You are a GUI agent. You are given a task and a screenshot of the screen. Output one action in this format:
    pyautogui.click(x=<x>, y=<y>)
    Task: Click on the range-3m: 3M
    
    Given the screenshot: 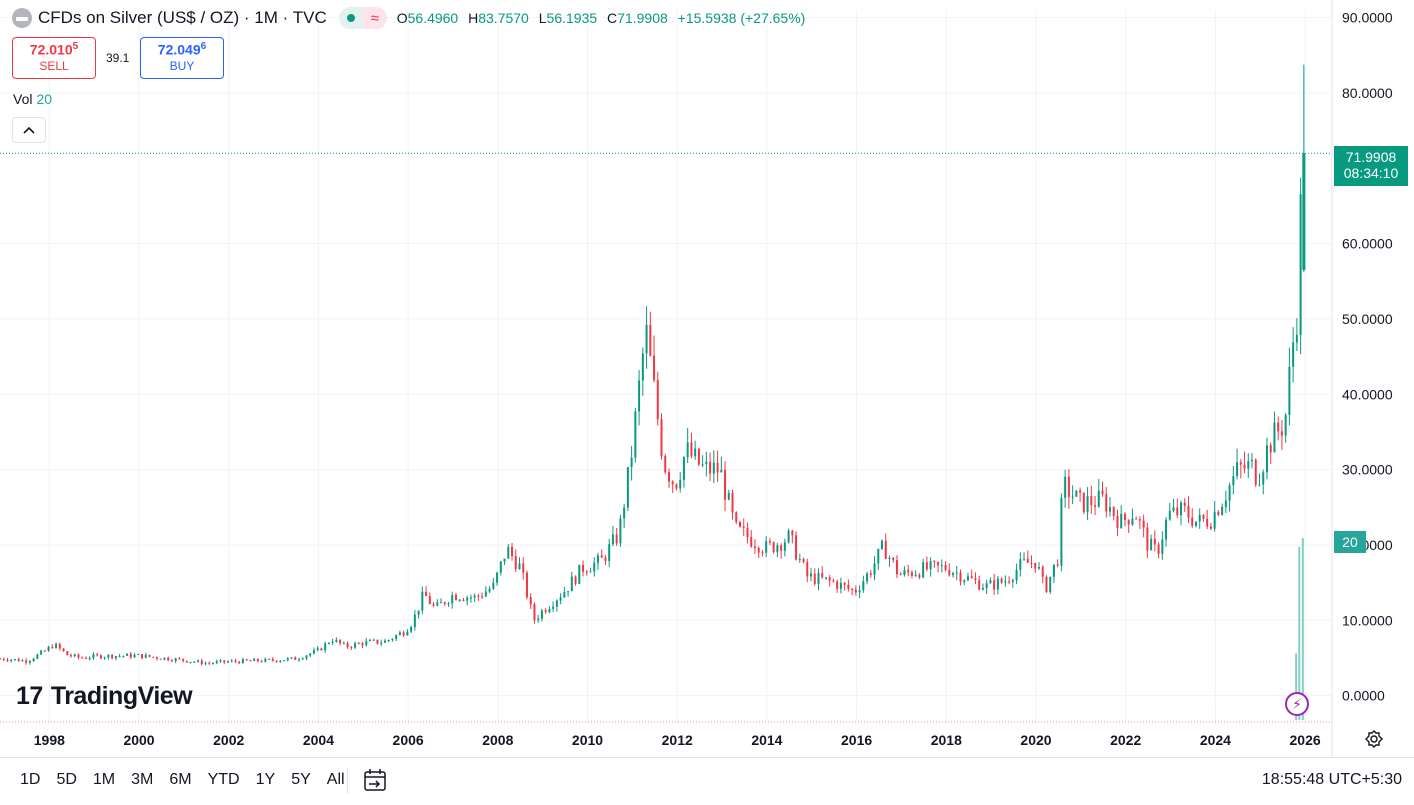 What is the action you would take?
    pyautogui.click(x=142, y=779)
    